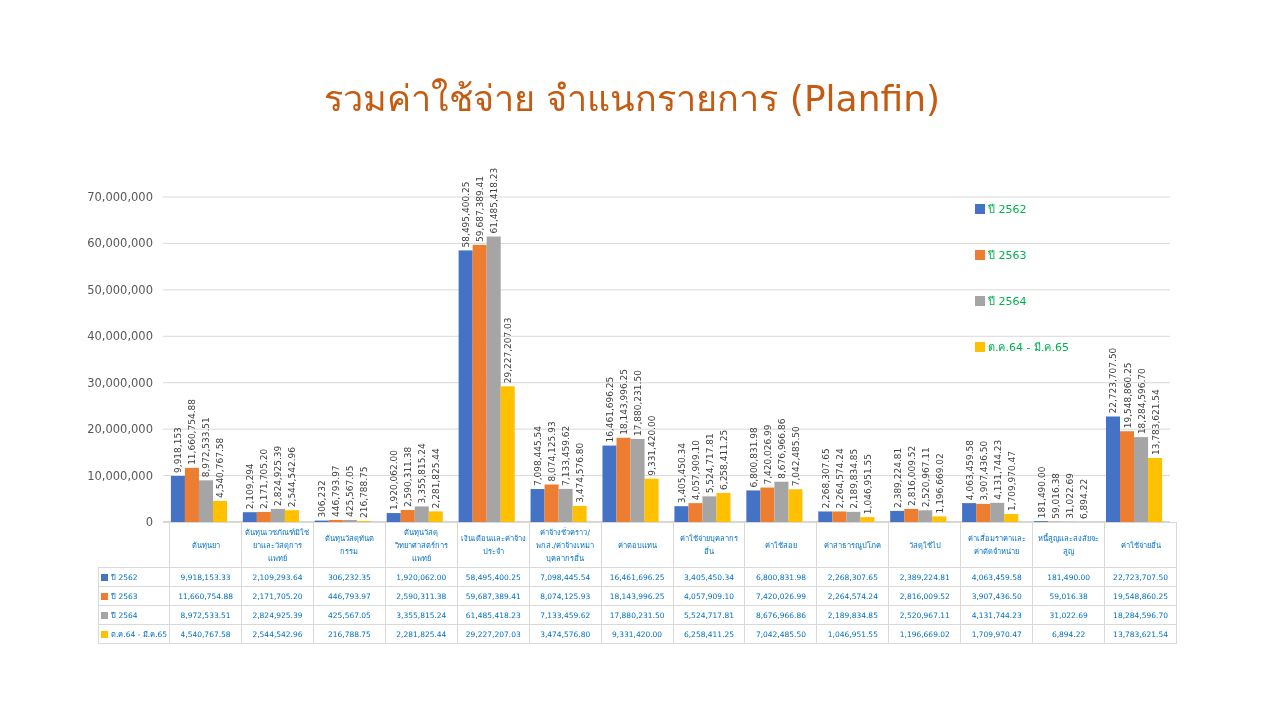 The height and width of the screenshot is (708, 1264). I want to click on data-label: 5,524,717.81, so click(709, 463).